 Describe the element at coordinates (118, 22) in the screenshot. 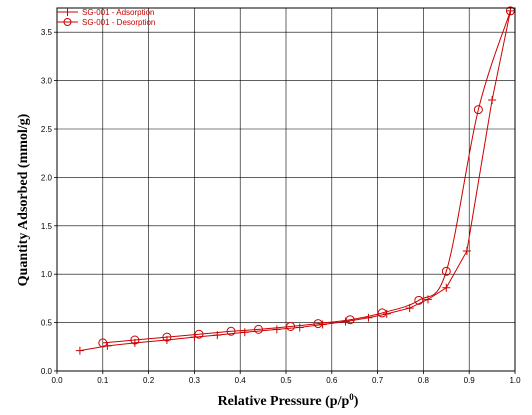

I see `legend-label-desorption: SG-001 - Desorption` at that location.